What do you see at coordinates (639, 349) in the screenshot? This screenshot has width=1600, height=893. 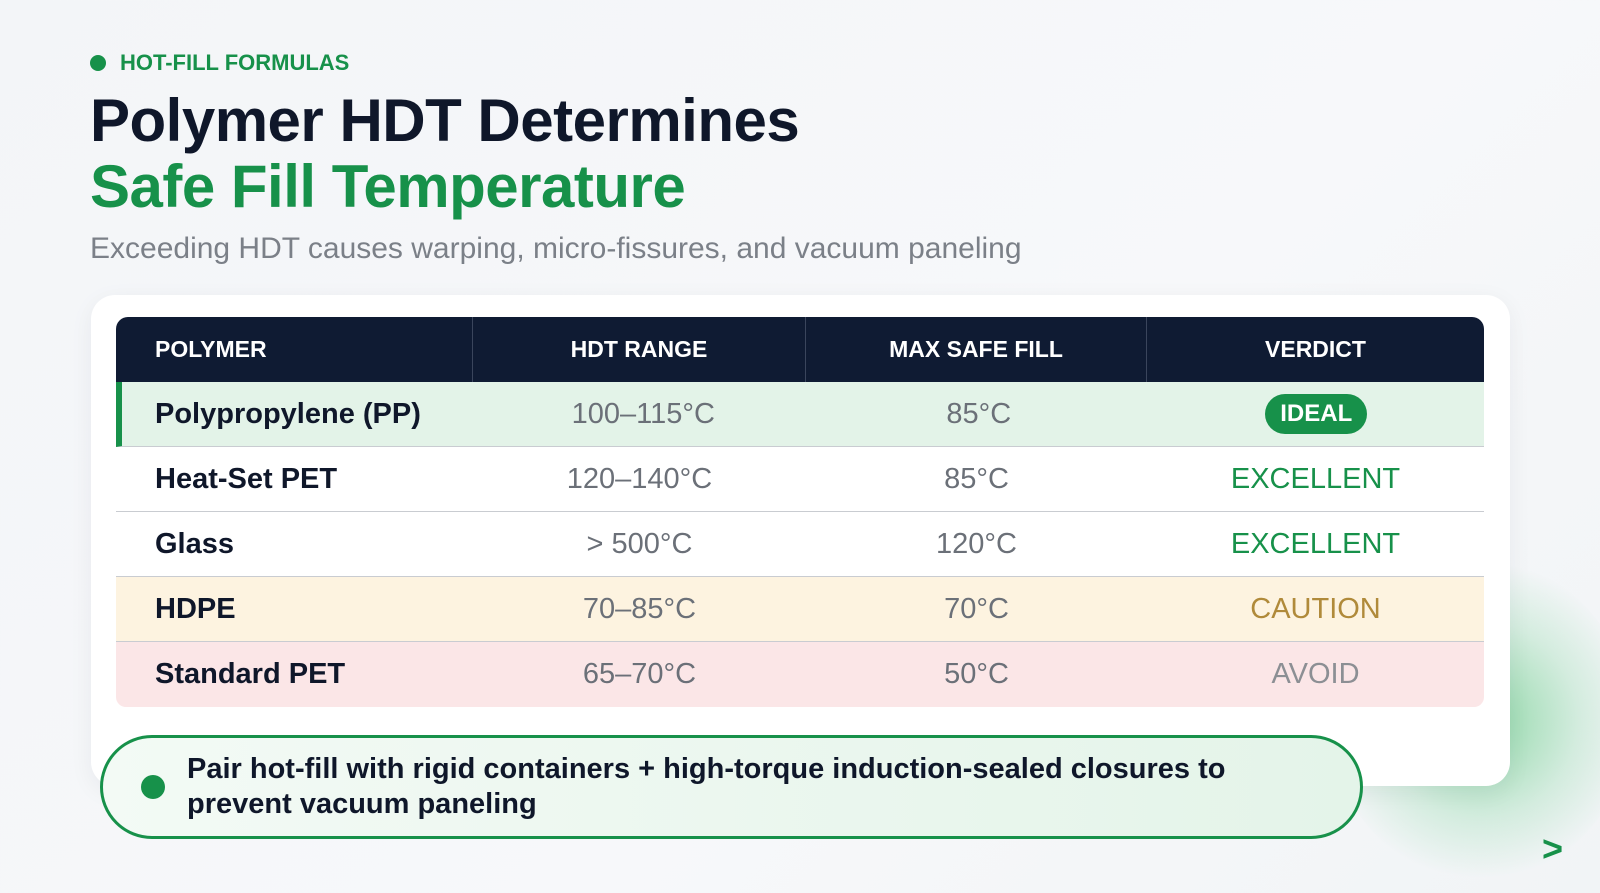 I see `header-cell: HDT RANGE` at bounding box center [639, 349].